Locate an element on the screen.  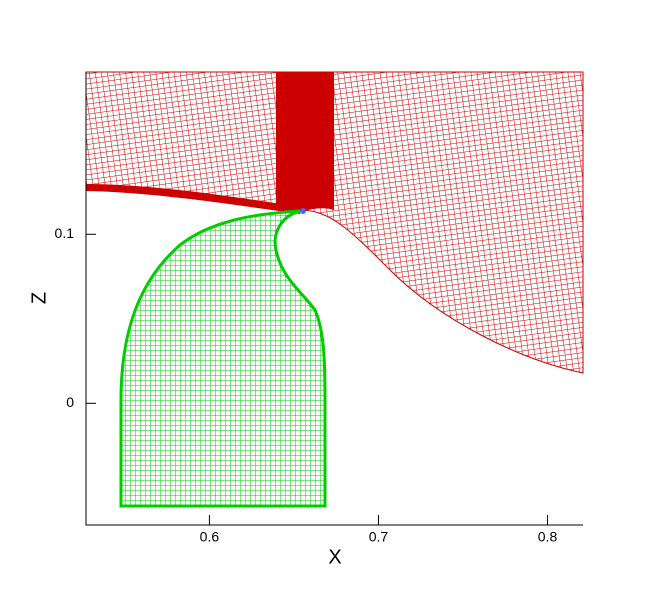
red-dense-band is located at coordinates (305, 142).